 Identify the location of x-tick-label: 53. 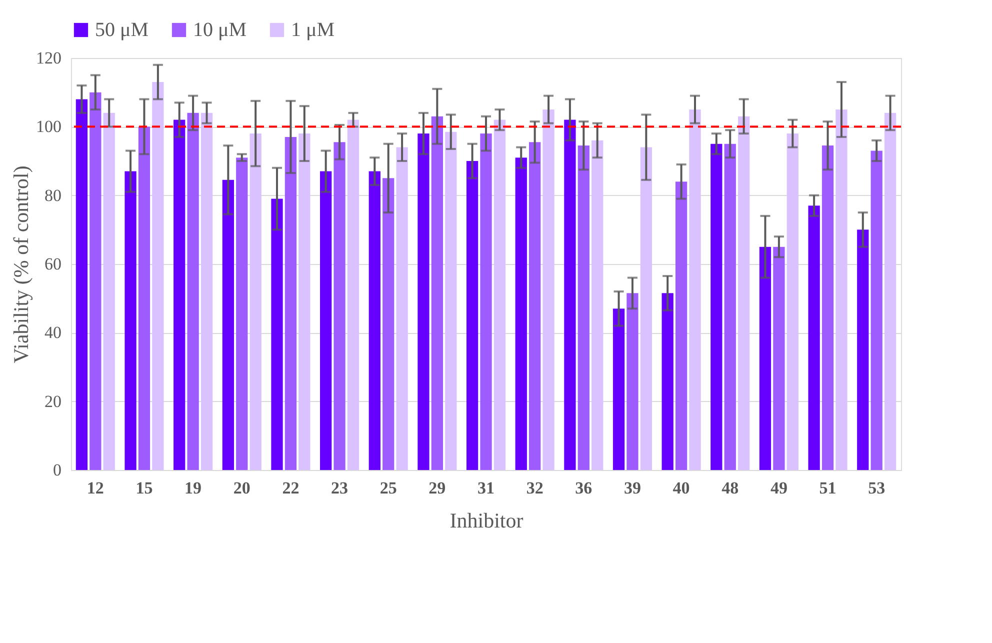
(877, 488).